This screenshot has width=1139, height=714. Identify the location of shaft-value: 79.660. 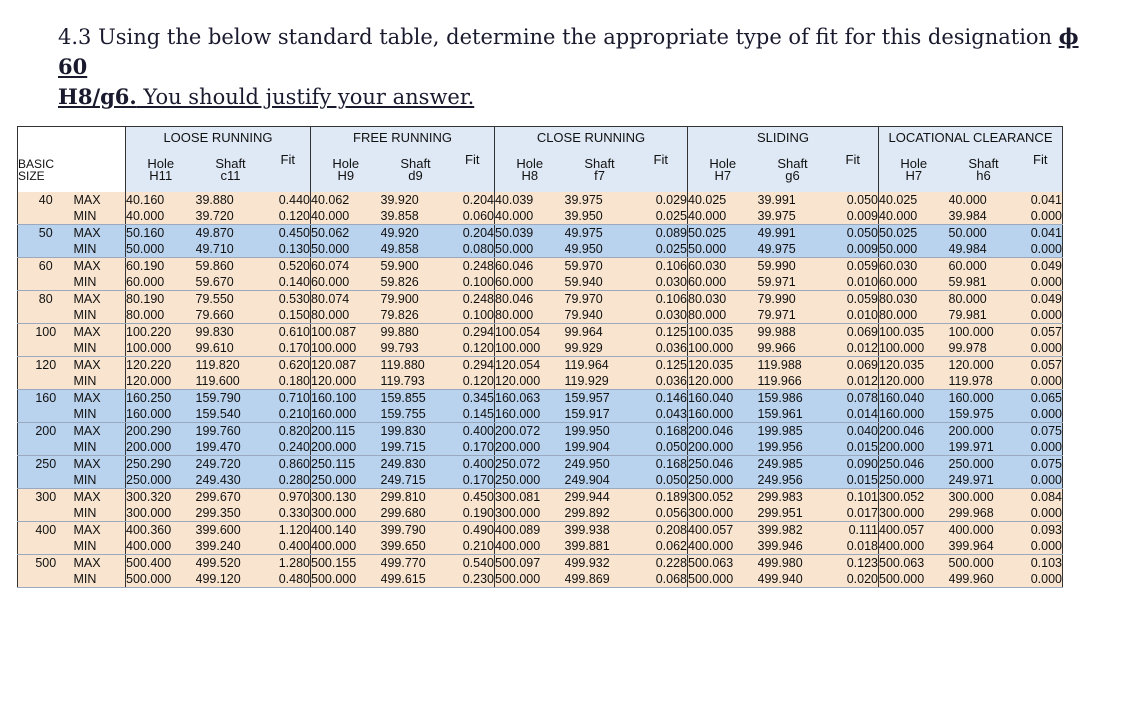
(230, 315).